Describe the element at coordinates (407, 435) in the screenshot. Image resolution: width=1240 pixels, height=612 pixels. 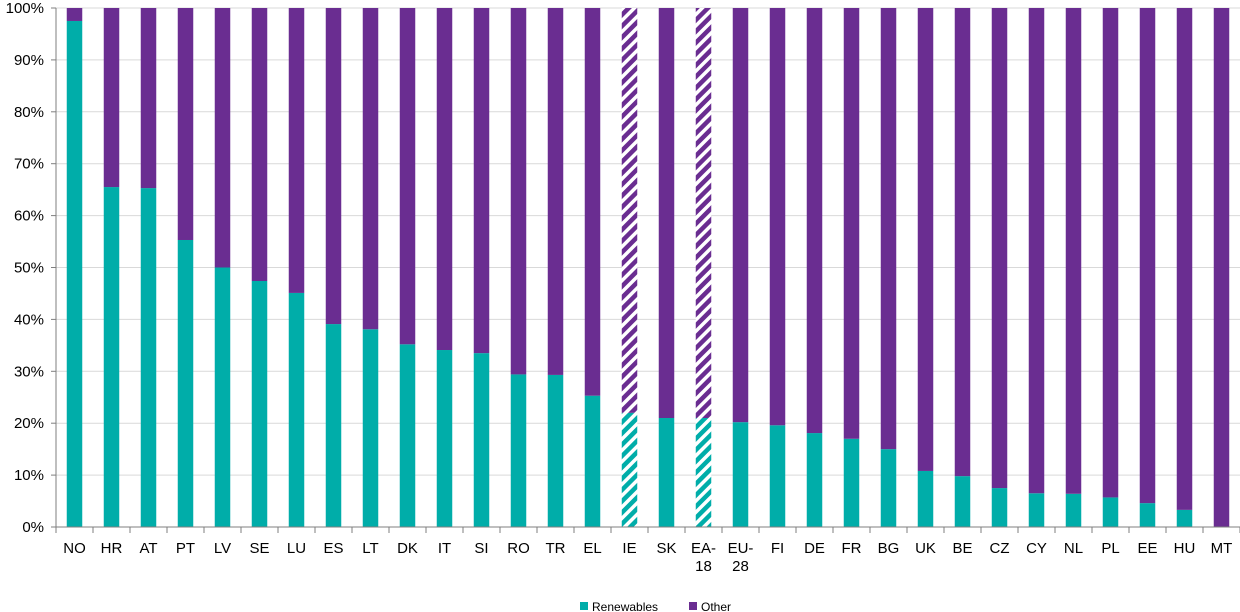
I see `bar-renewables-dk` at that location.